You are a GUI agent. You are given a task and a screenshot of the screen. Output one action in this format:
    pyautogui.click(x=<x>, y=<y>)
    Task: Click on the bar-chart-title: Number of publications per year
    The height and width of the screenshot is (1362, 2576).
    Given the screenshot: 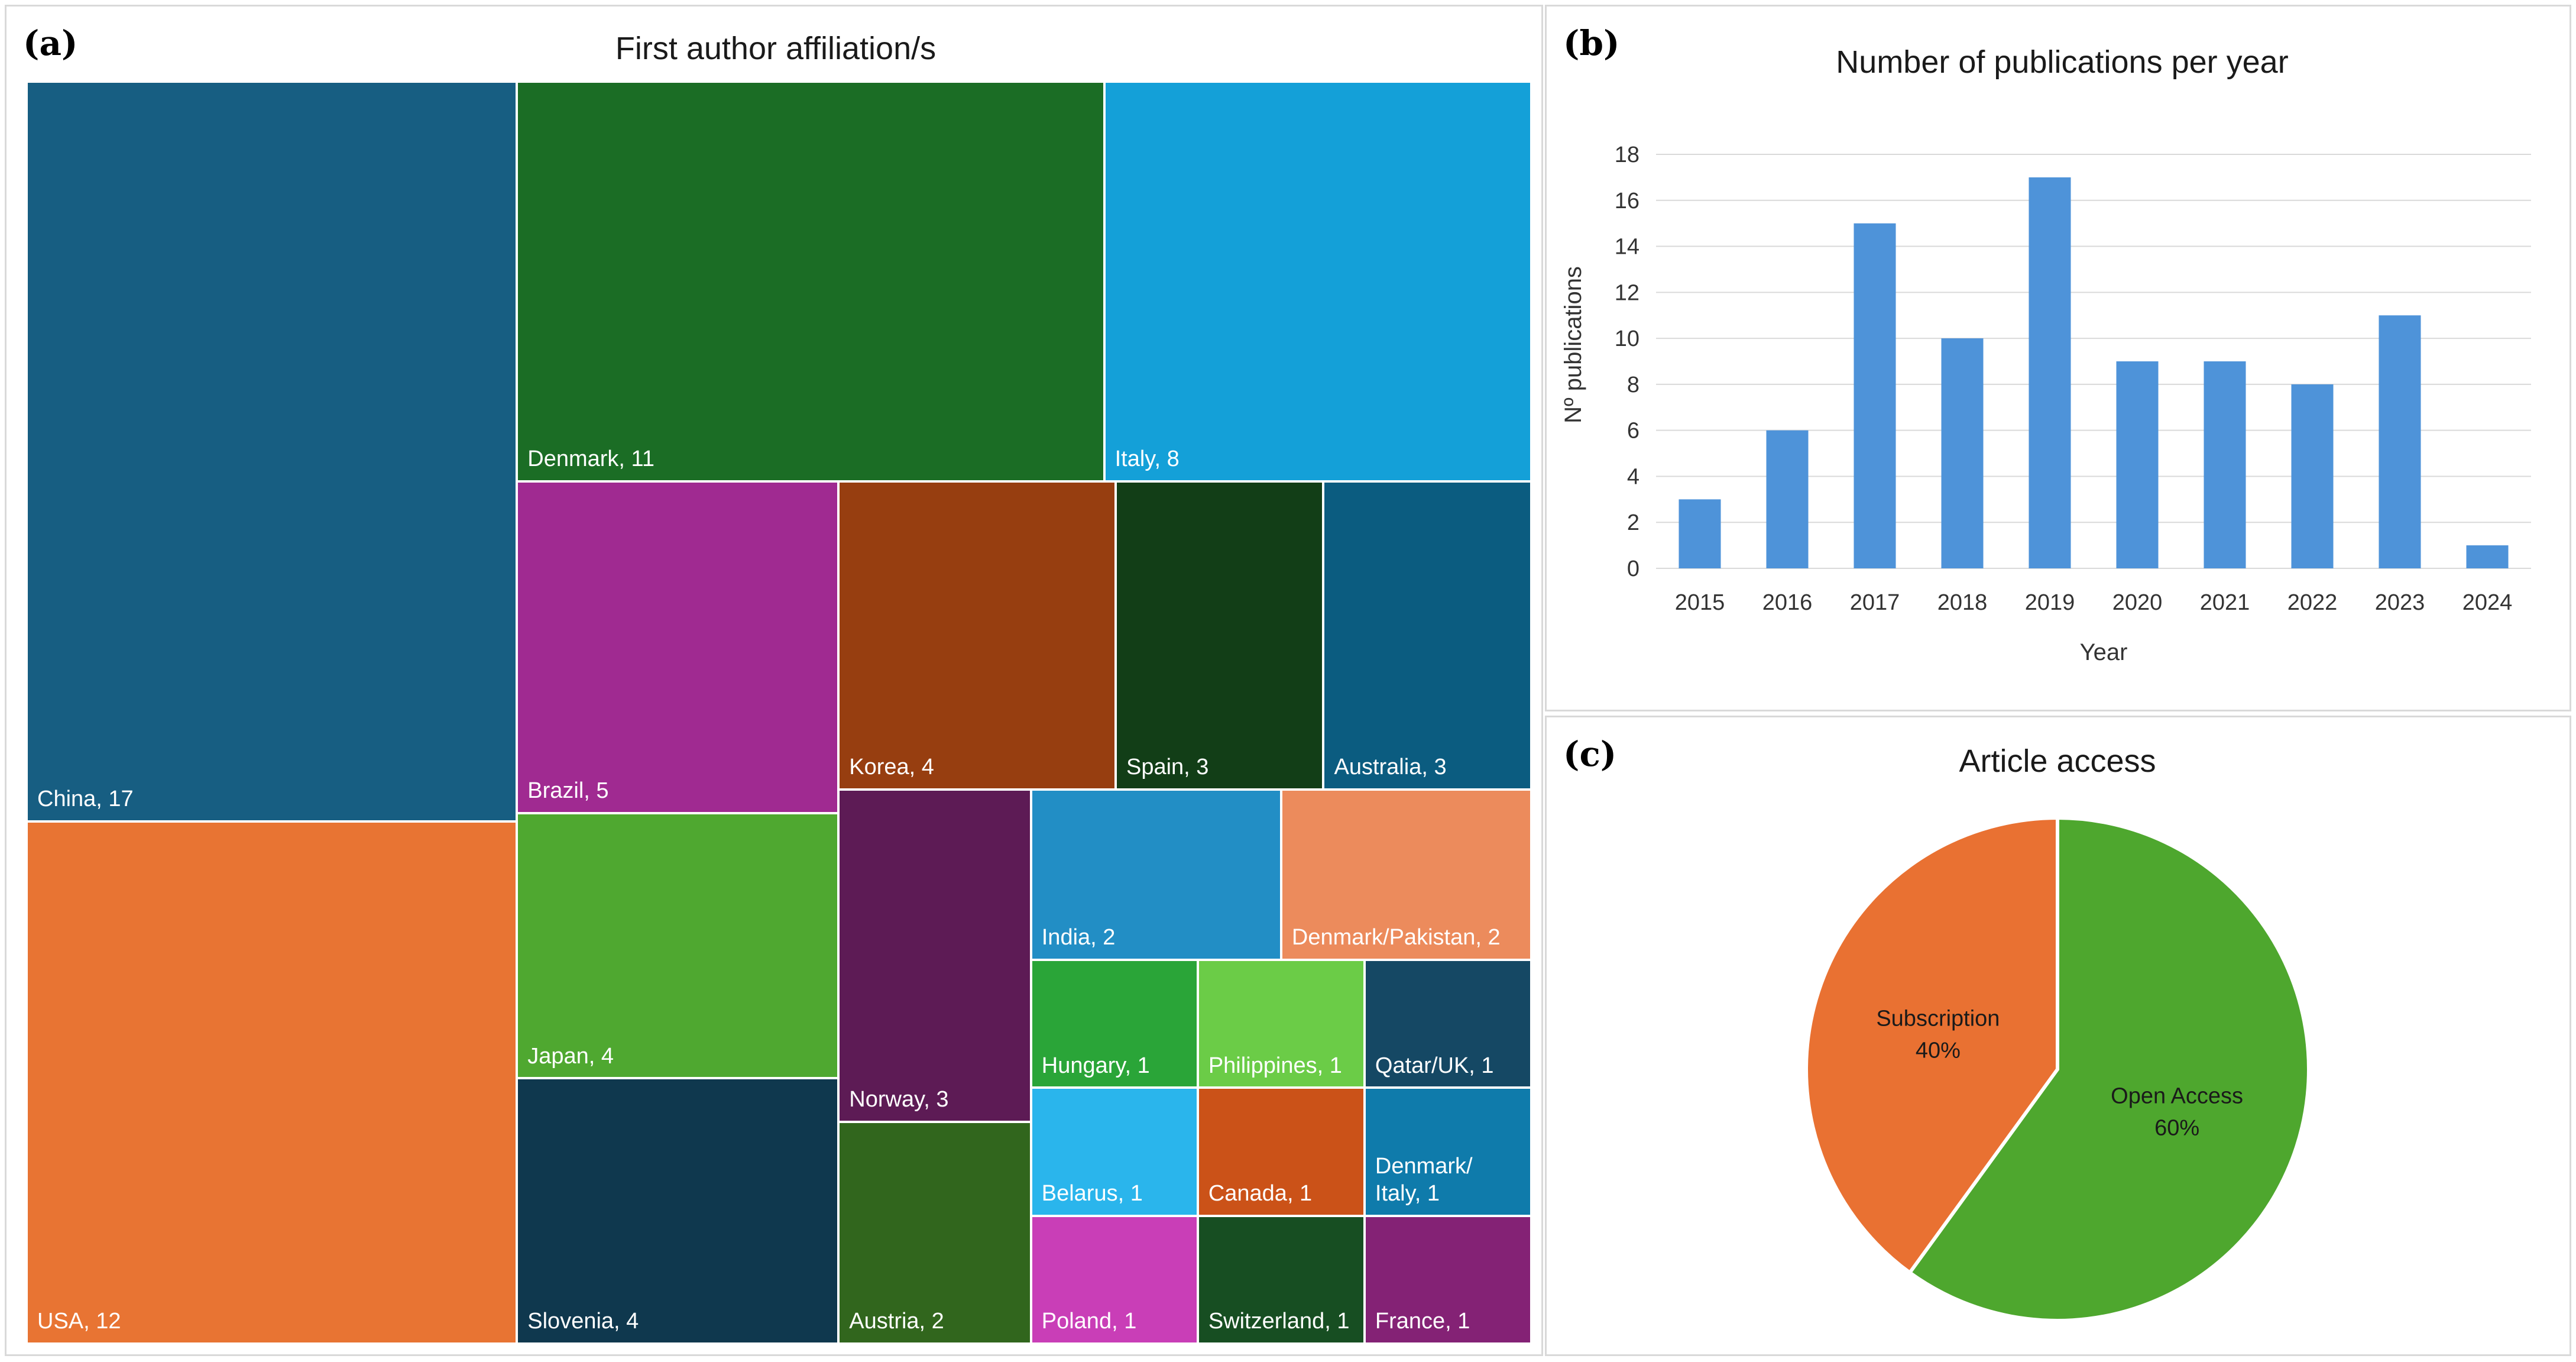 What is the action you would take?
    pyautogui.click(x=2062, y=62)
    